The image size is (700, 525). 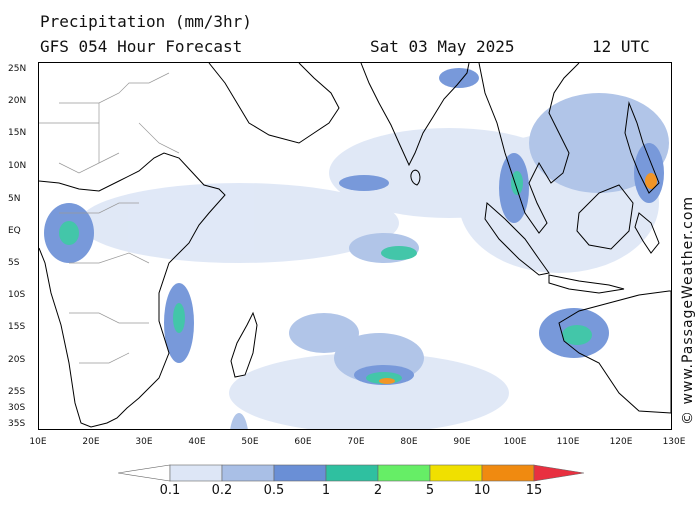 What do you see at coordinates (17, 295) in the screenshot?
I see `lat-label: 10S` at bounding box center [17, 295].